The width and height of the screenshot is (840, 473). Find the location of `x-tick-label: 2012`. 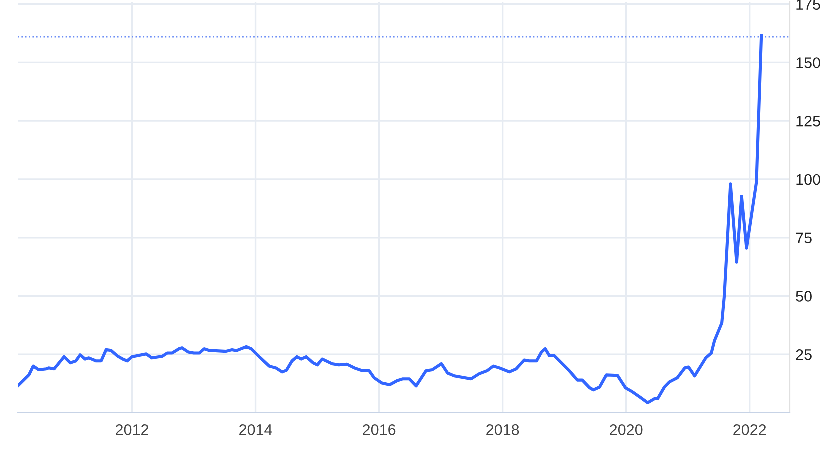

x-tick-label: 2012 is located at coordinates (132, 430).